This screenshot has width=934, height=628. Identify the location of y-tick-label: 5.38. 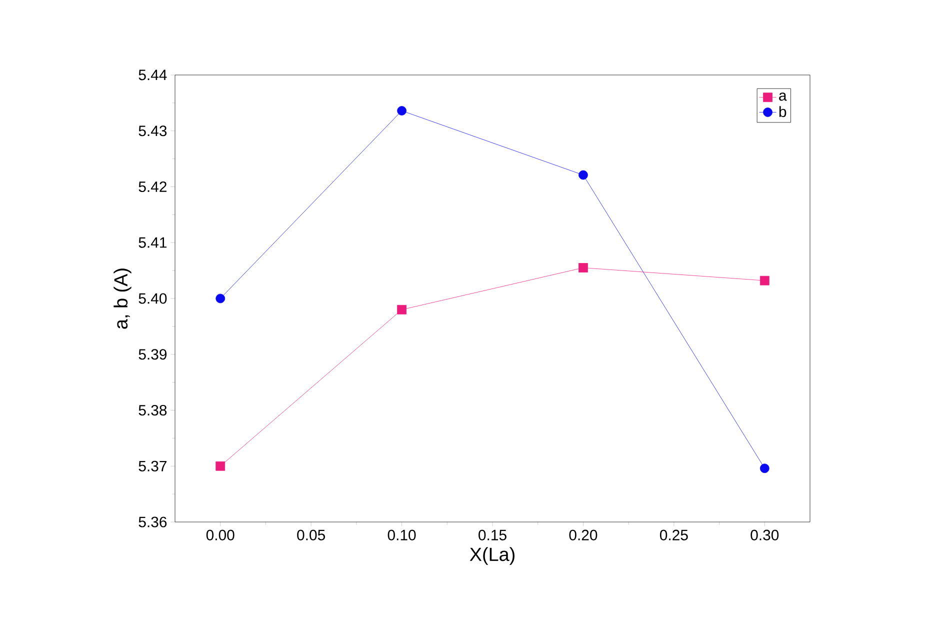
(152, 410).